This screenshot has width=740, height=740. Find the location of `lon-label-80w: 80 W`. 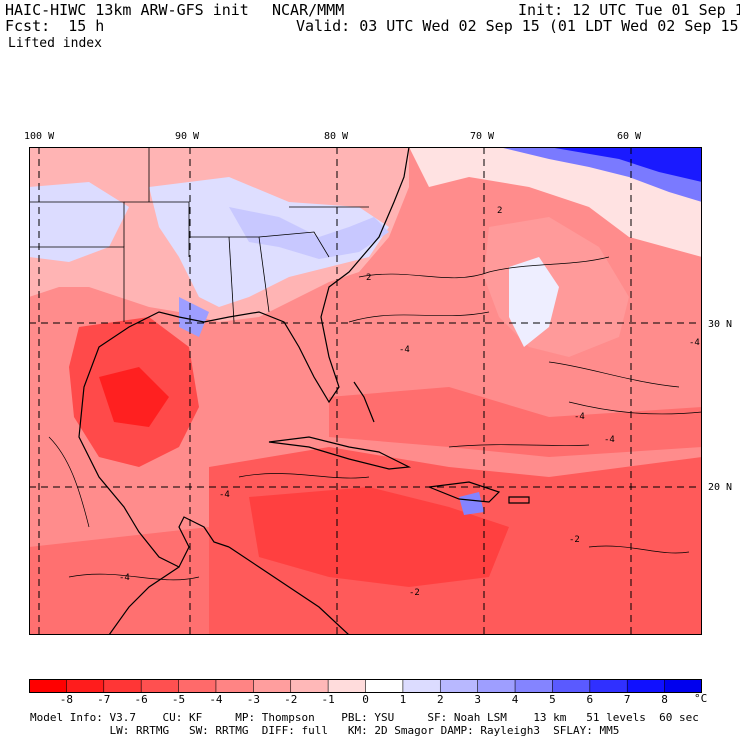

lon-label-80w: 80 W is located at coordinates (336, 136).